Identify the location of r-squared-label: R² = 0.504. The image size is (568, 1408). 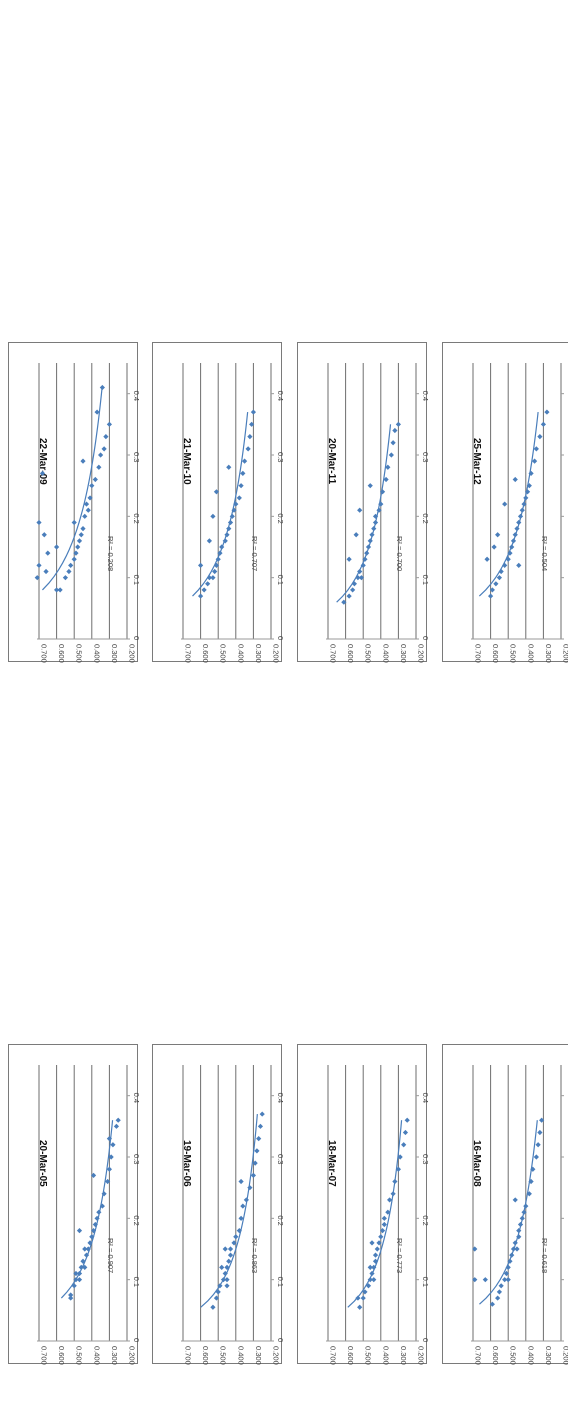
(544, 553).